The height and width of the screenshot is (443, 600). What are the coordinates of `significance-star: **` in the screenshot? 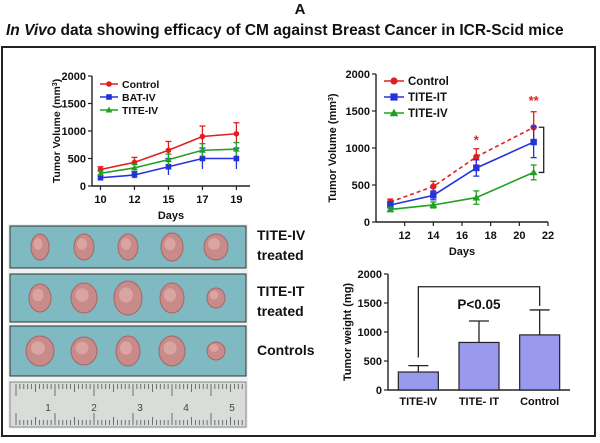 It's located at (534, 100).